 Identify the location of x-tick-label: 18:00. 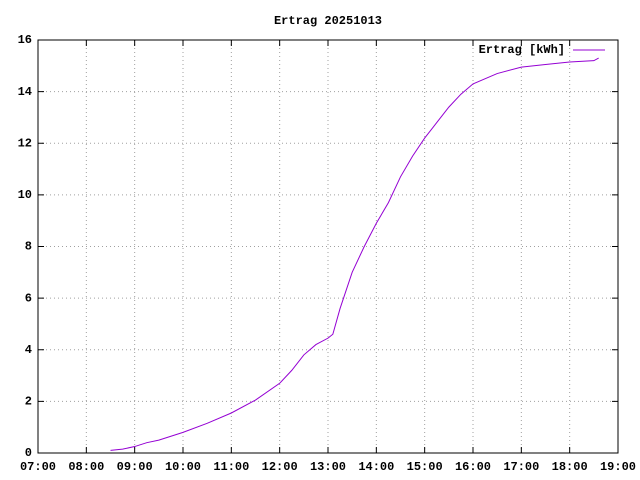
(570, 467).